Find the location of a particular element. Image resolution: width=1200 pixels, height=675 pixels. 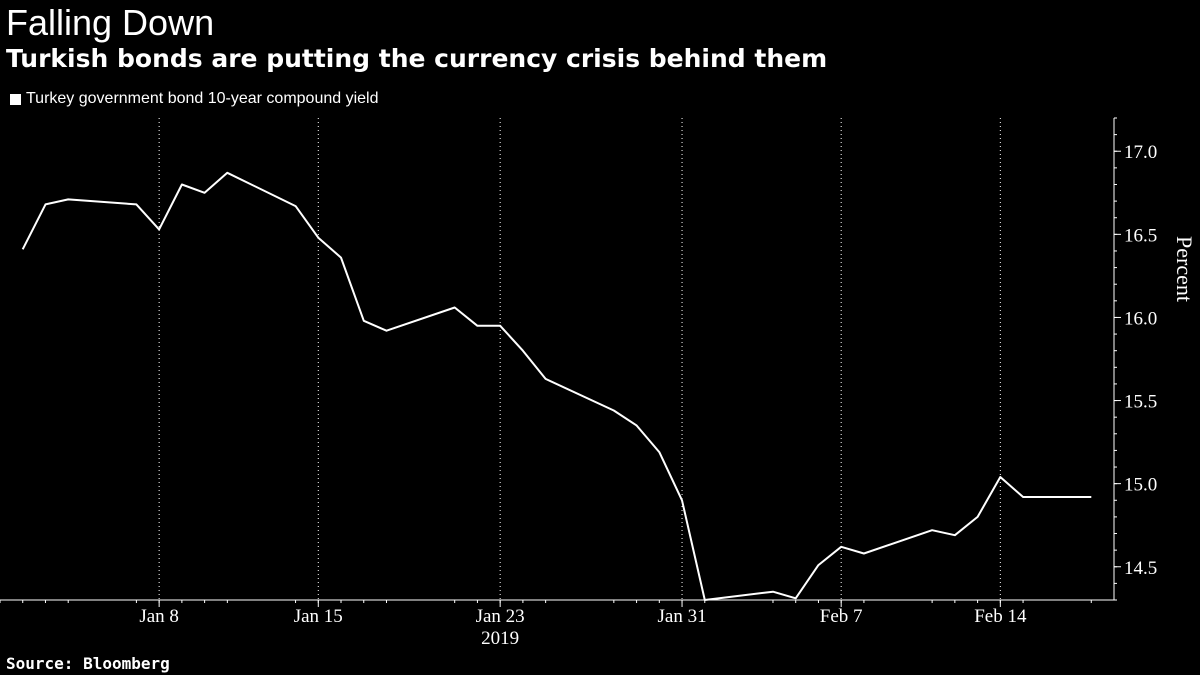

y-tick-label-2: 15.5 is located at coordinates (1140, 402).